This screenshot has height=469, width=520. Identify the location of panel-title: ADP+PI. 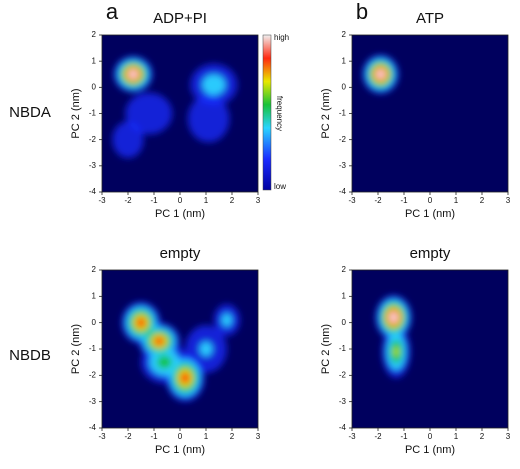
(180, 18).